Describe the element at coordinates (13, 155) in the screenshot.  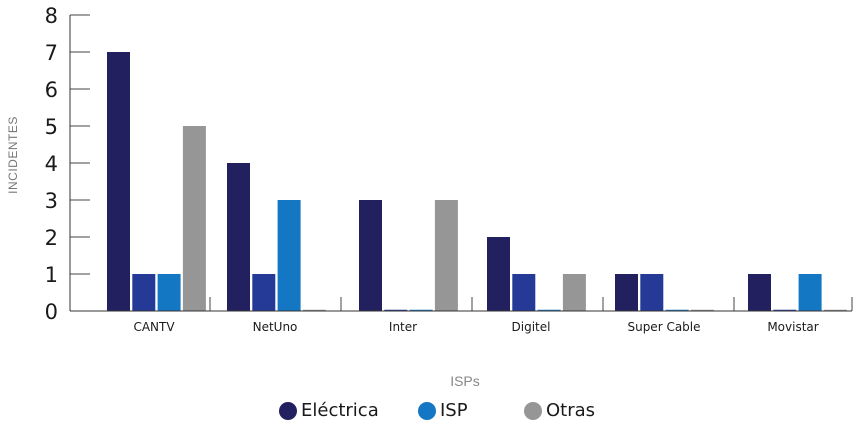
I see `y-axis-label: INCIDENTES` at that location.